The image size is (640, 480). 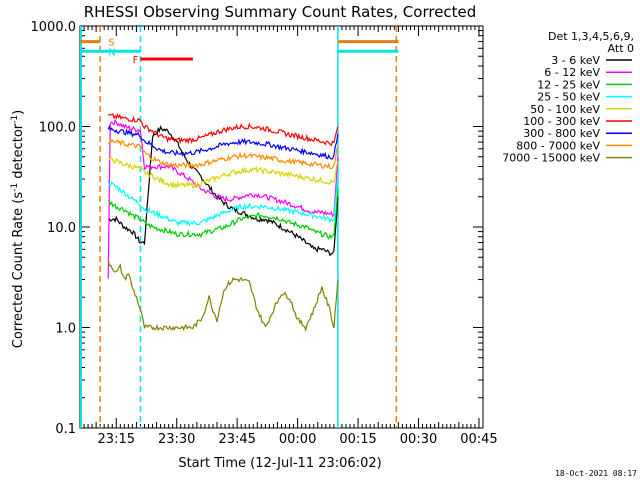 I want to click on x-tick-label: 23:15, so click(x=116, y=439).